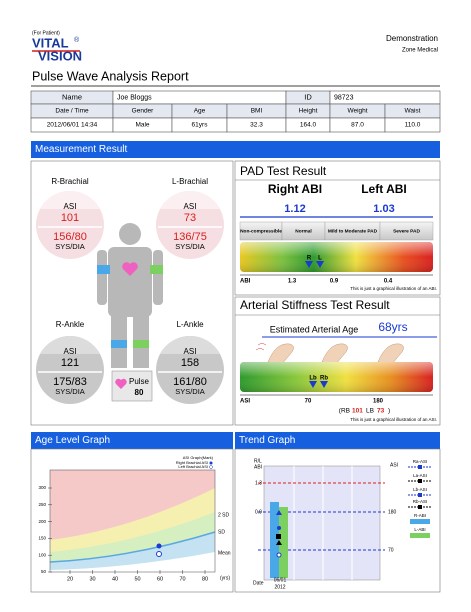  I want to click on column-label: Weight, so click(357, 111).